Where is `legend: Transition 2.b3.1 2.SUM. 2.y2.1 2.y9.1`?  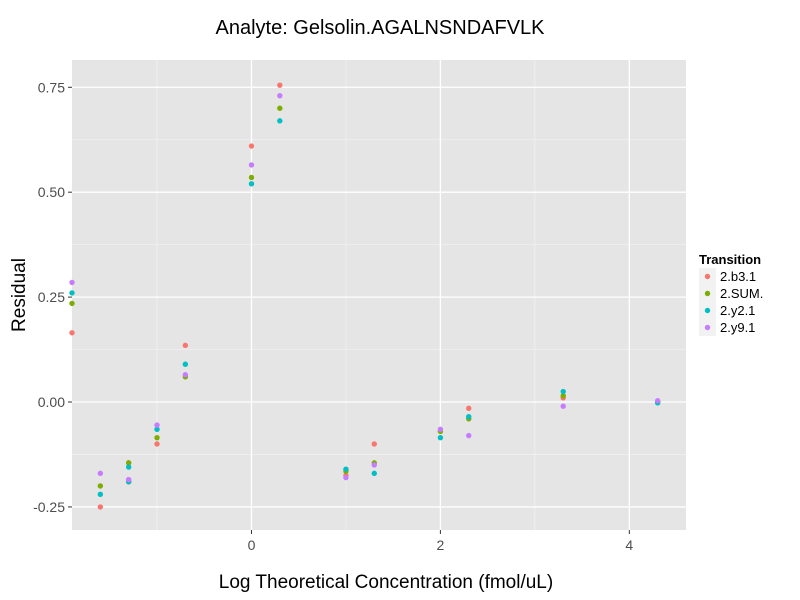 legend: Transition 2.b3.1 2.SUM. 2.y2.1 2.y9.1 is located at coordinates (731, 294).